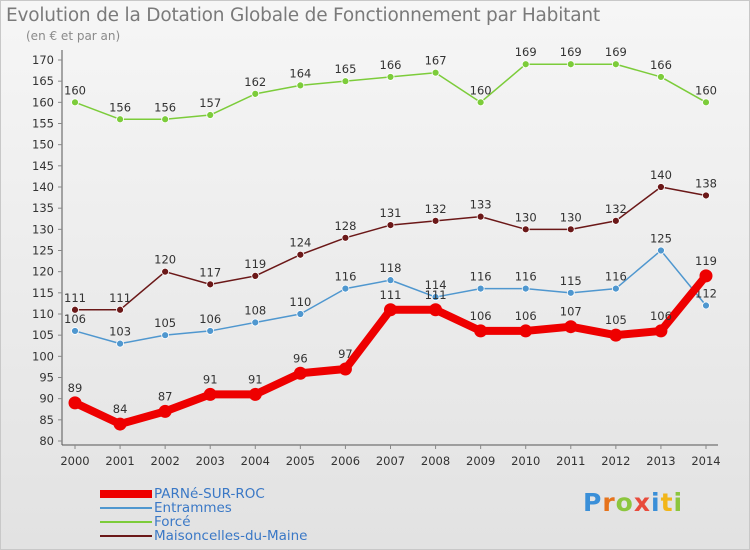 The image size is (750, 550). What do you see at coordinates (345, 354) in the screenshot?
I see `data-label-parn-sur-roc: 97` at bounding box center [345, 354].